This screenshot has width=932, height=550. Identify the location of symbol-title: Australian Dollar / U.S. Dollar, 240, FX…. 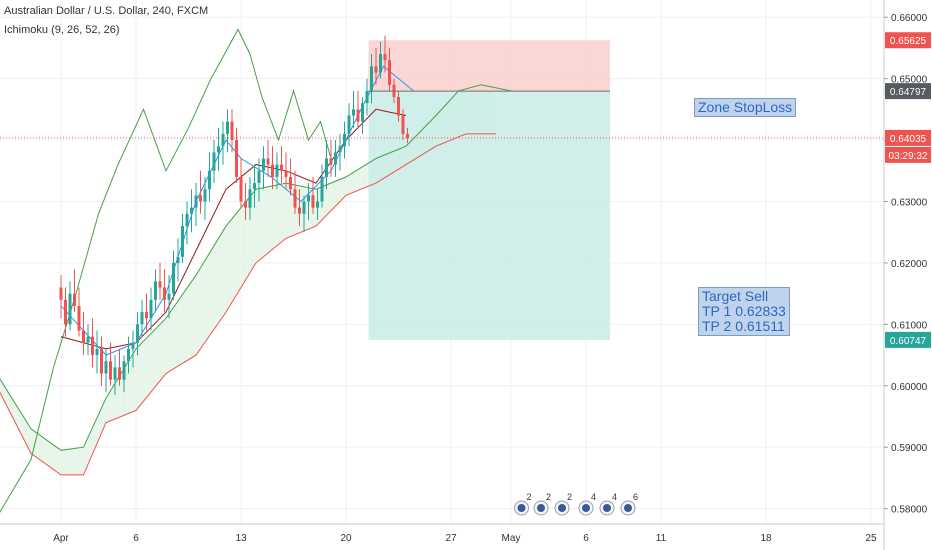
(106, 11).